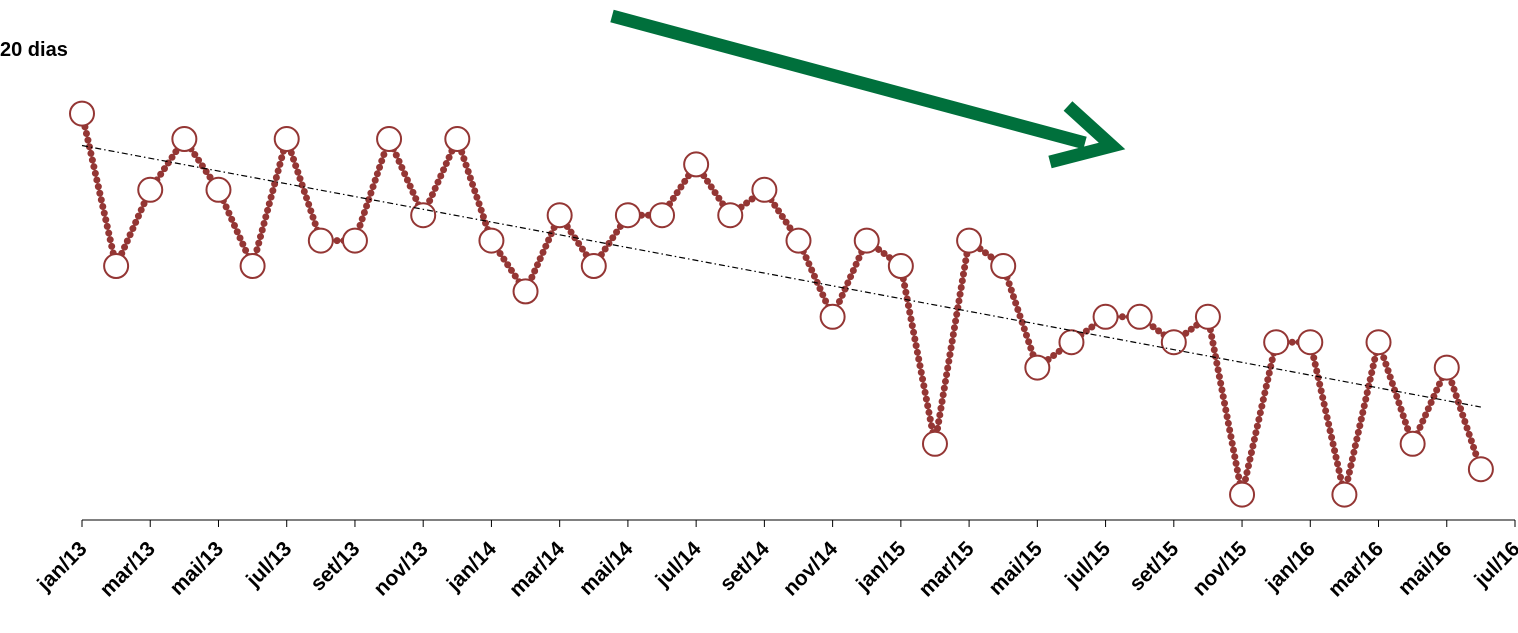 The height and width of the screenshot is (633, 1518). Describe the element at coordinates (1356, 569) in the screenshot. I see `x-tick-label: mar/16` at that location.